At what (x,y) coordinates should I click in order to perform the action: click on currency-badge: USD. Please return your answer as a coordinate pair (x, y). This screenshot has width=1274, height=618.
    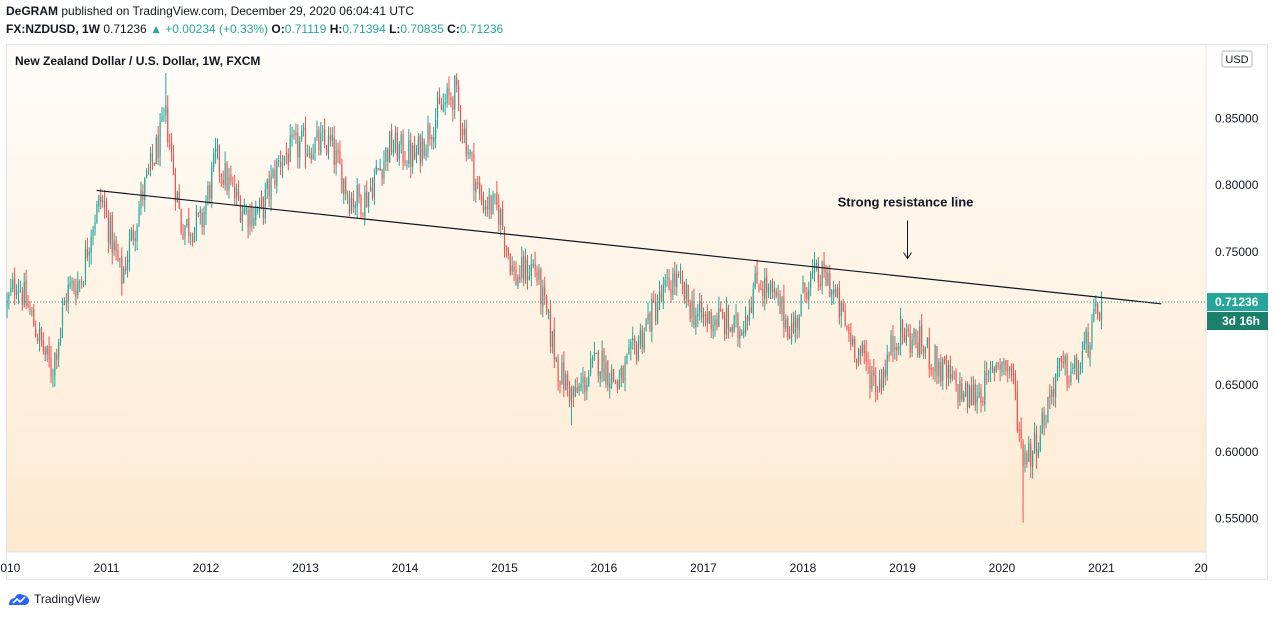
    Looking at the image, I should click on (1237, 59).